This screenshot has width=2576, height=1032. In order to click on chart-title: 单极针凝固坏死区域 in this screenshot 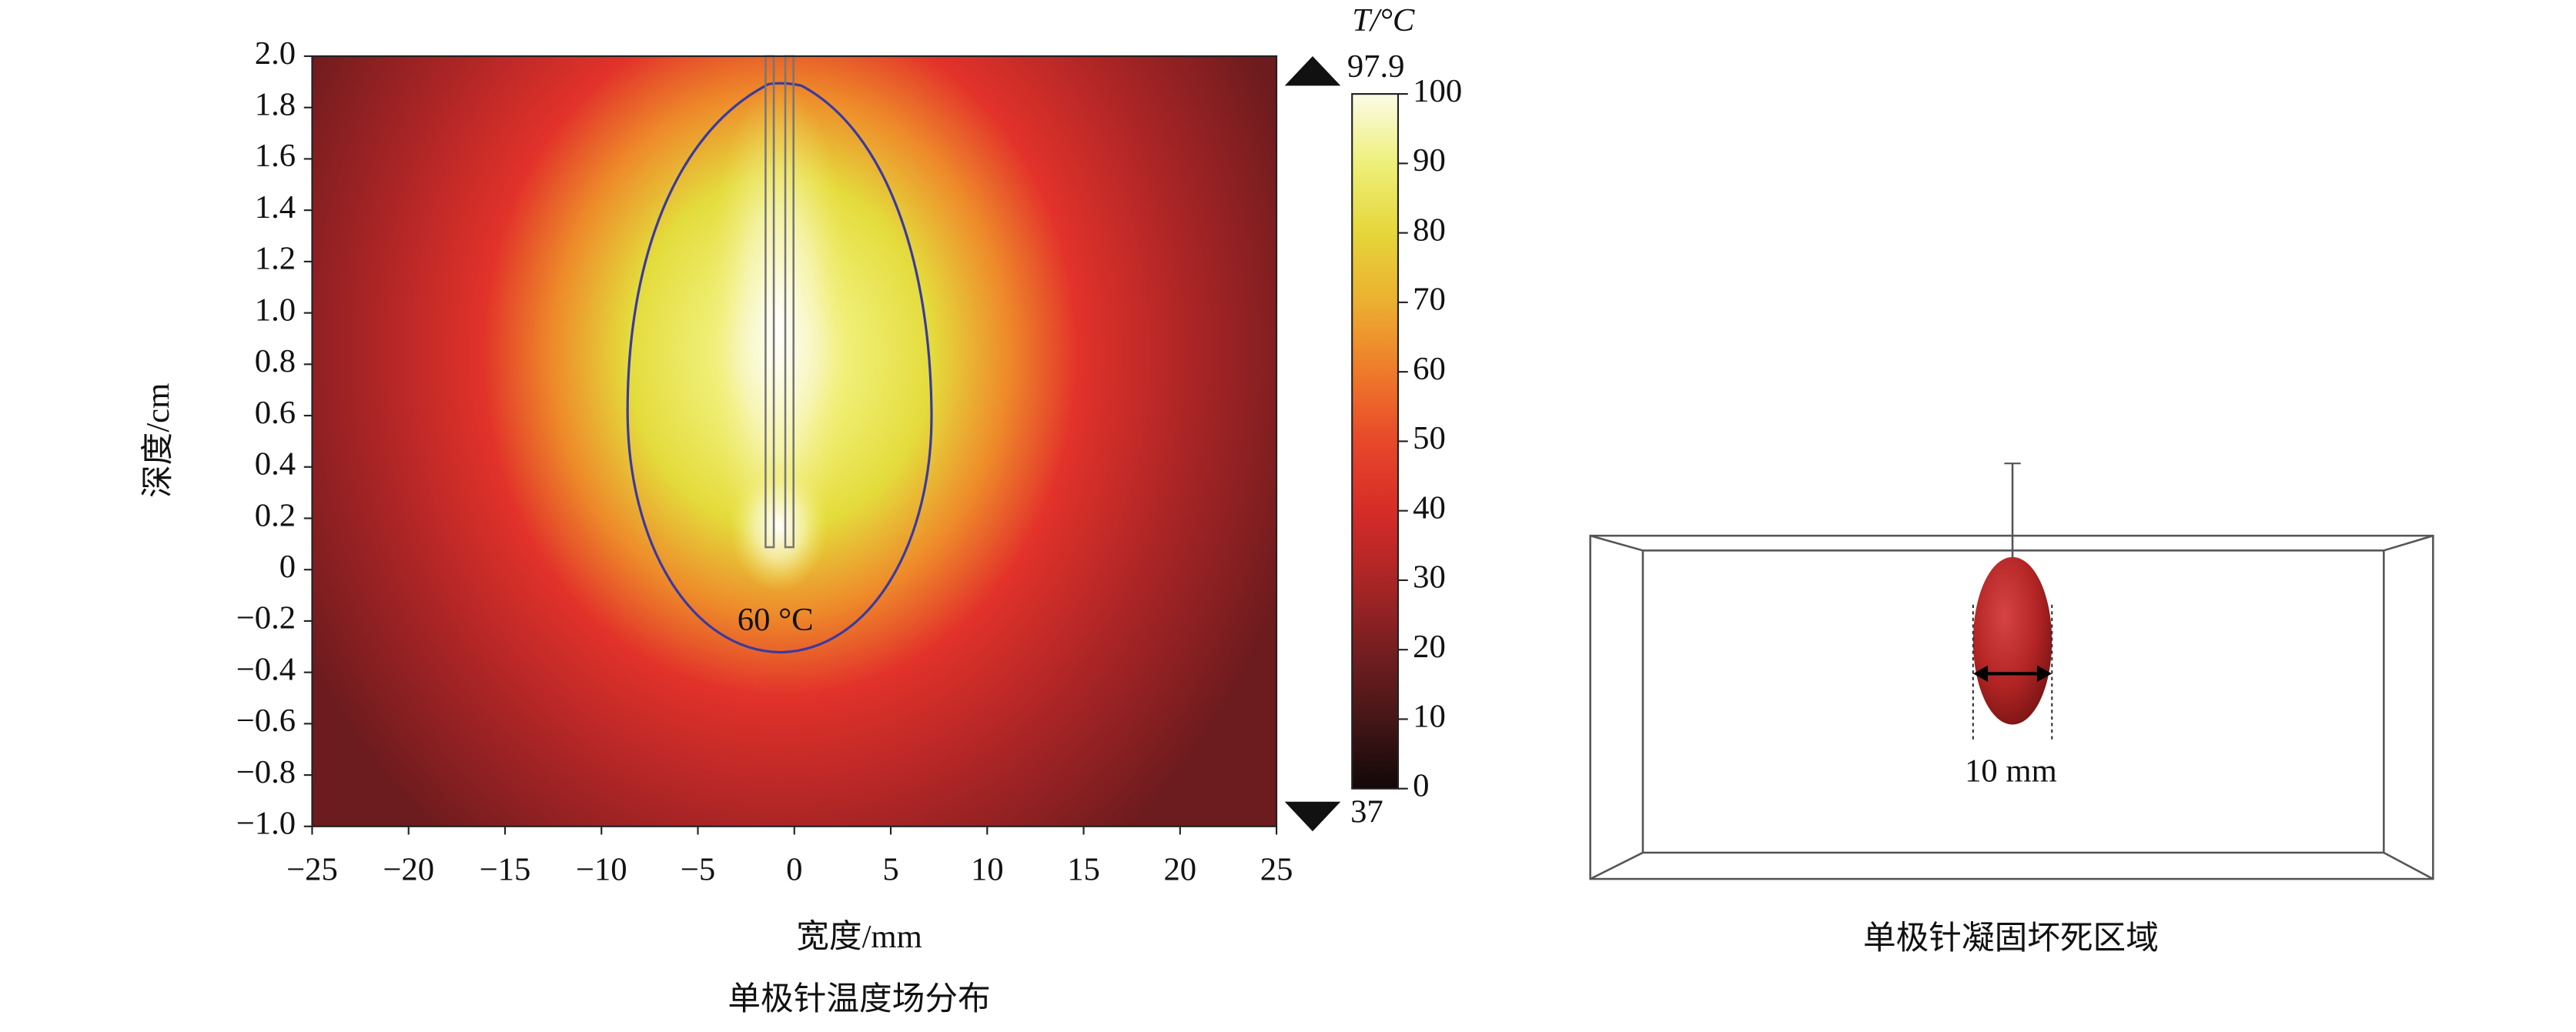, I will do `click(2011, 938)`.